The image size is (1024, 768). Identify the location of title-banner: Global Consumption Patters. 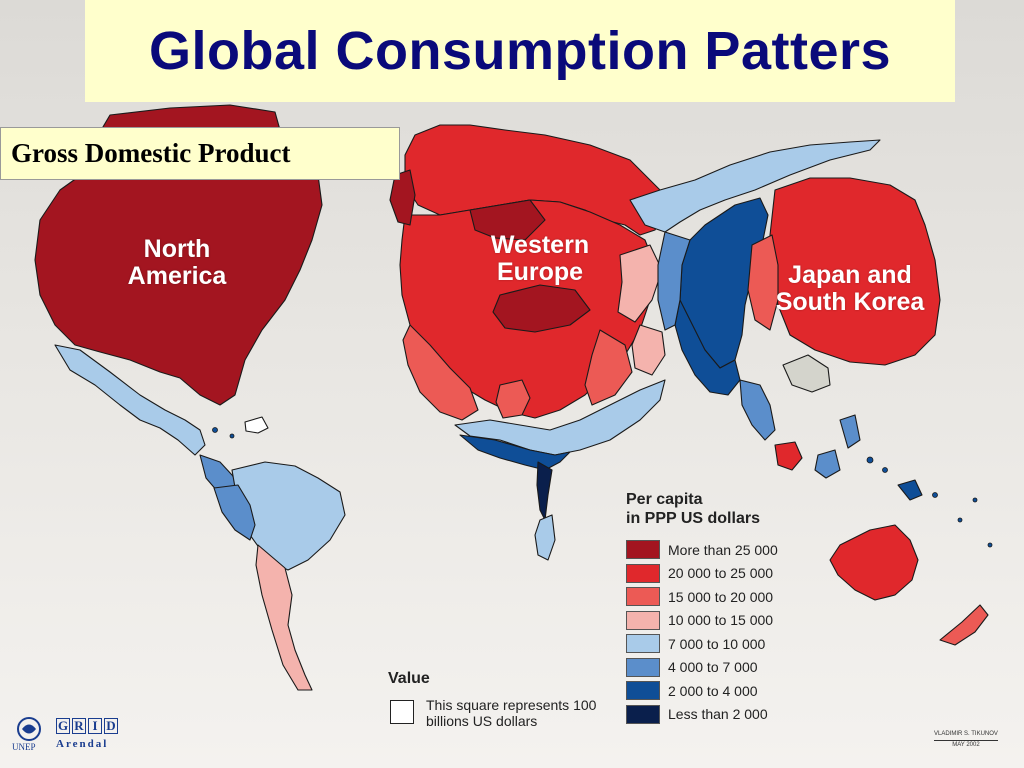
(520, 51).